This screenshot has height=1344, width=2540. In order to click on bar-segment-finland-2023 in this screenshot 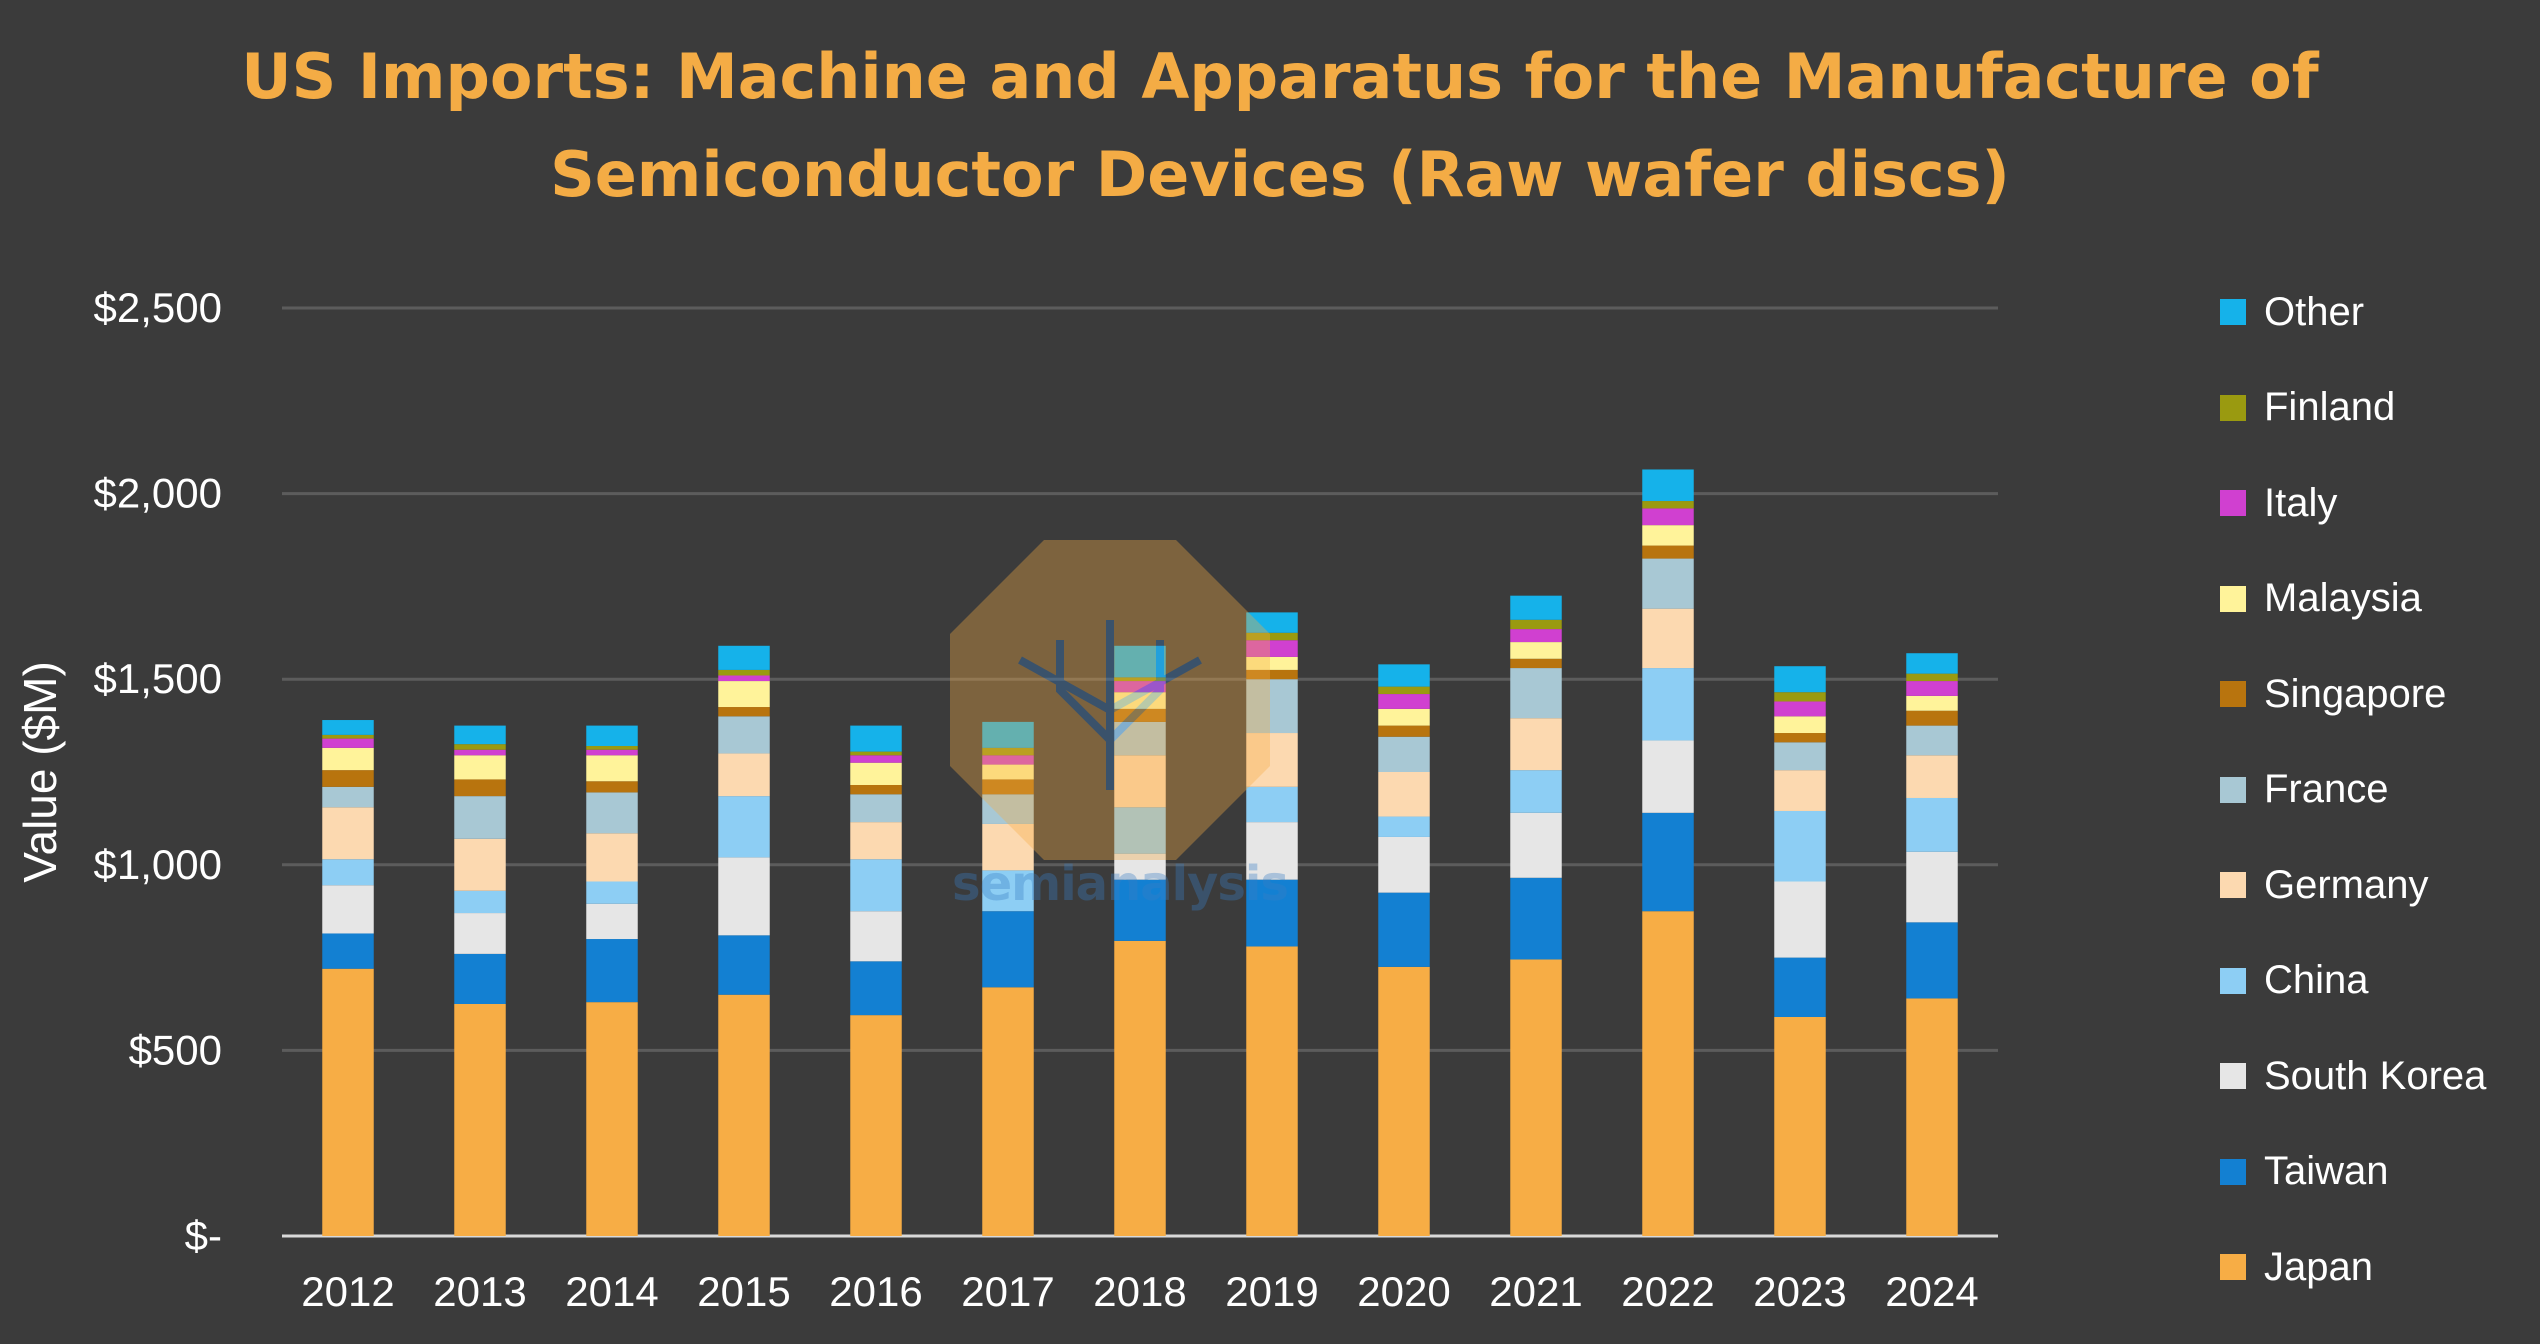, I will do `click(1800, 697)`.